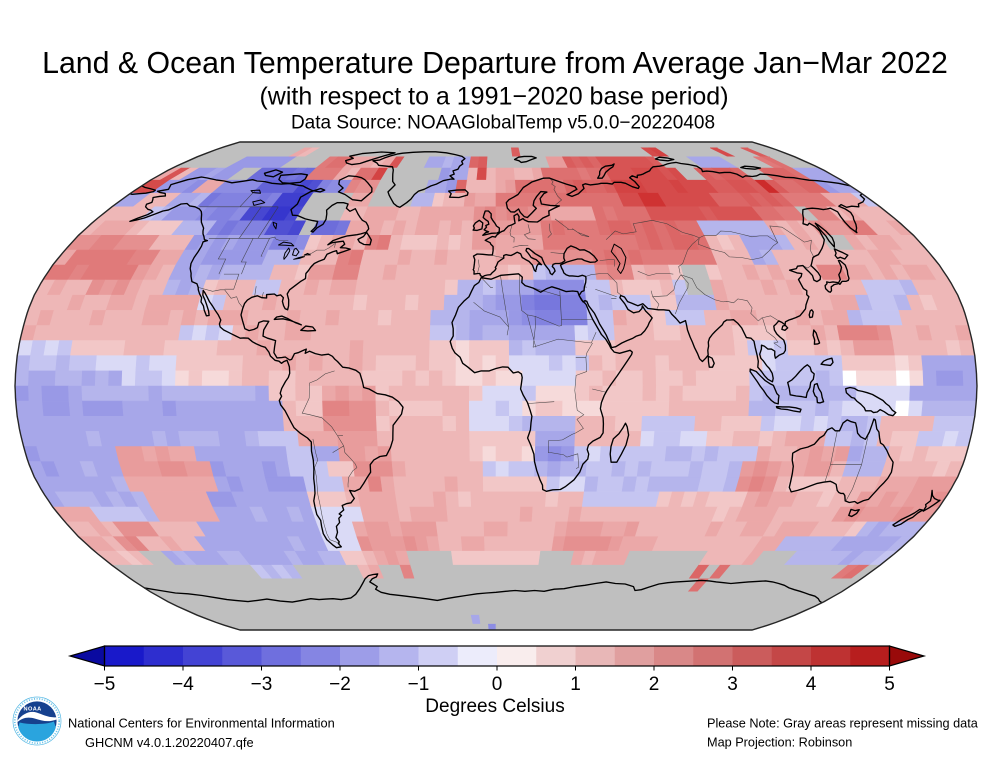 The width and height of the screenshot is (990, 765). What do you see at coordinates (183, 684) in the screenshot?
I see `svg-text: −4` at bounding box center [183, 684].